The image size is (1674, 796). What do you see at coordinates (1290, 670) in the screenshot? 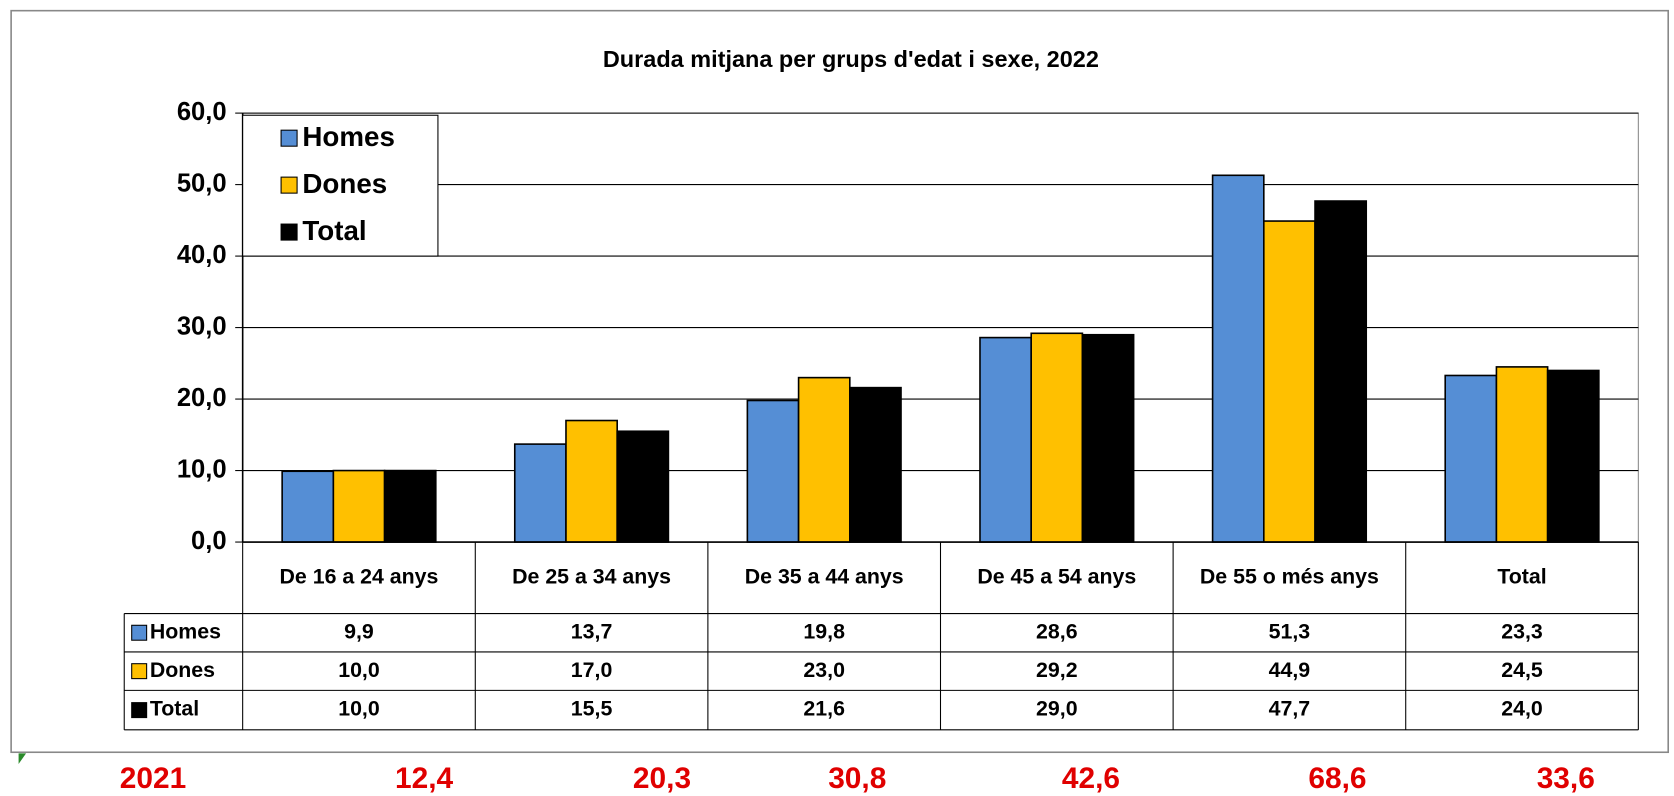
I see `table-value: 44,9` at bounding box center [1290, 670].